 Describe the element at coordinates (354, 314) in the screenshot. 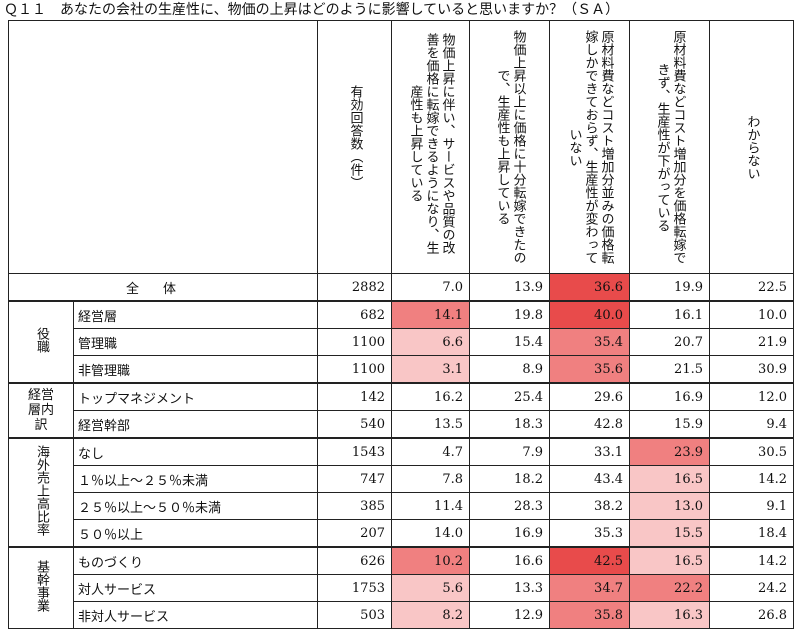

I see `cell-n: 682` at that location.